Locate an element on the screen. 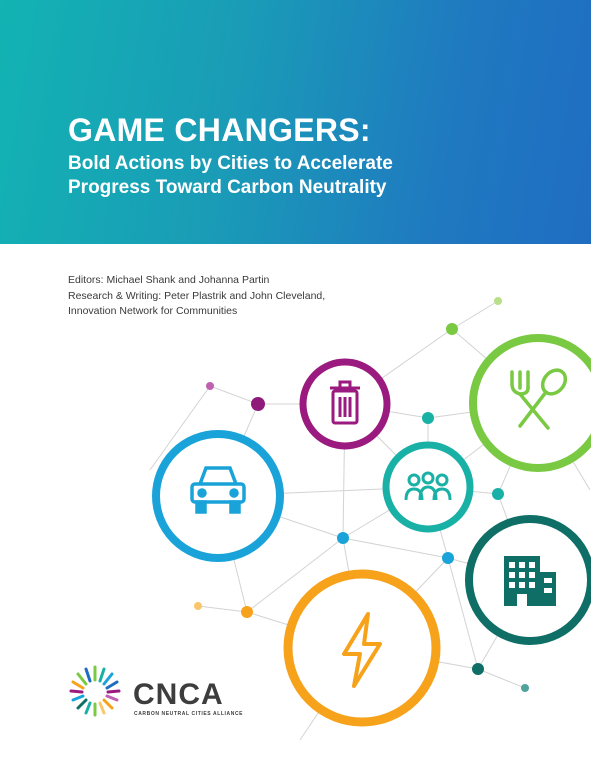  building-icon is located at coordinates (530, 581).